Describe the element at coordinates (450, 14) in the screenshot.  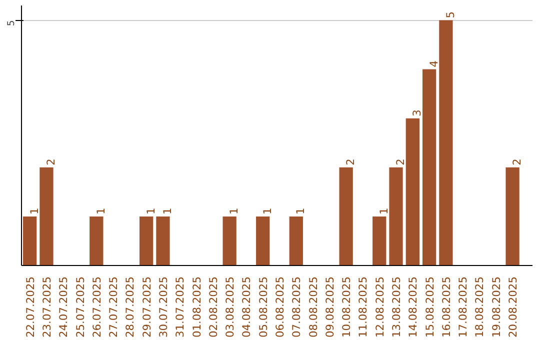
I see `data-label: 5` at that location.